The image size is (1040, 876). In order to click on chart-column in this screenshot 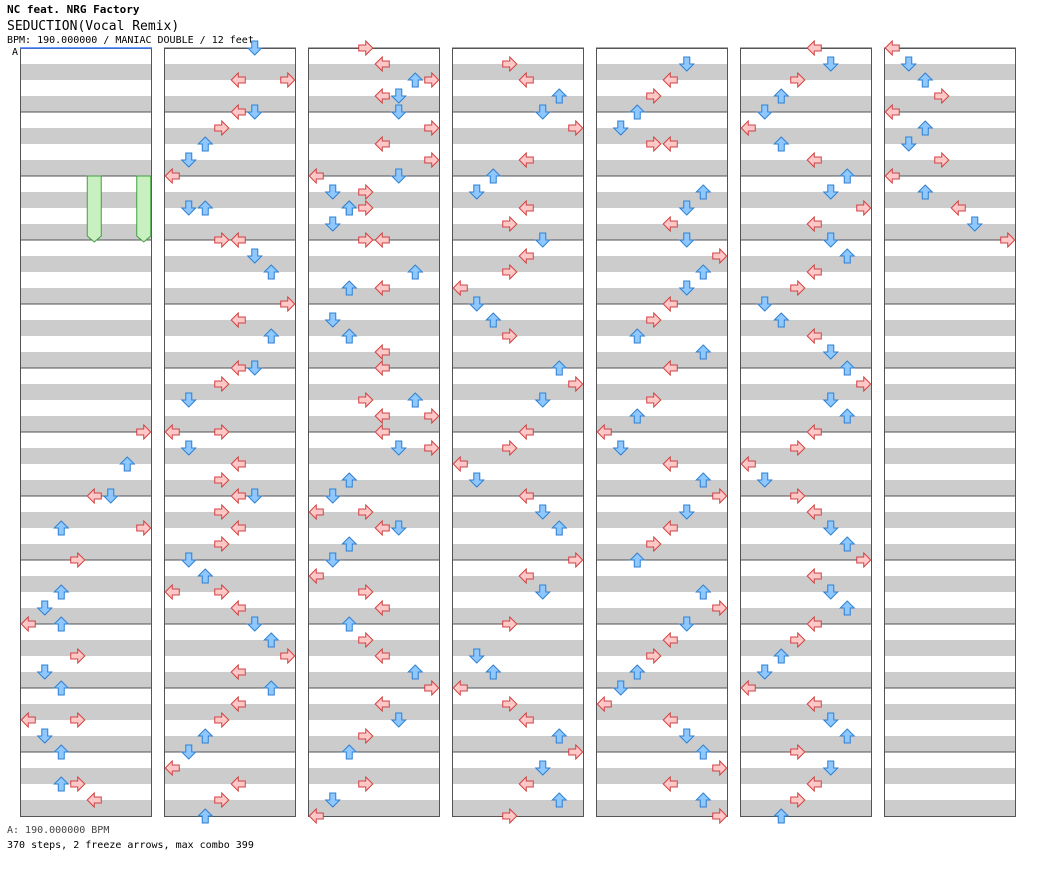, I will do `click(950, 432)`.